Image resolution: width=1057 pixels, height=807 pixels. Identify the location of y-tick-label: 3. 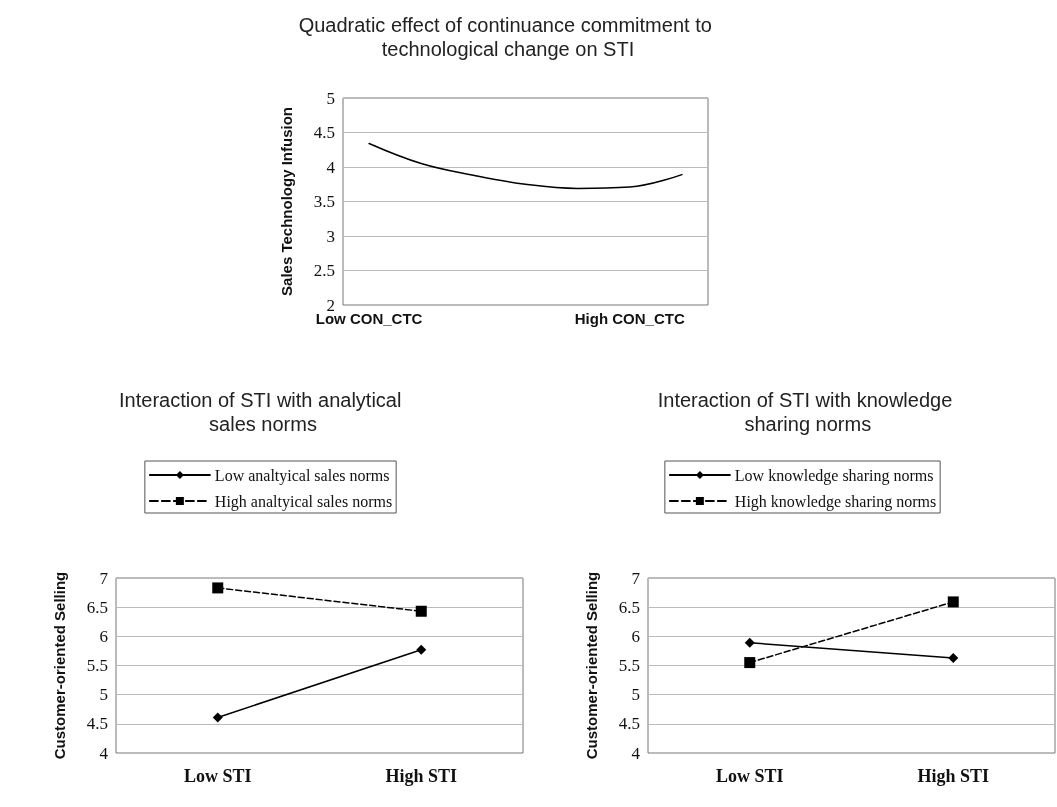
(330, 236).